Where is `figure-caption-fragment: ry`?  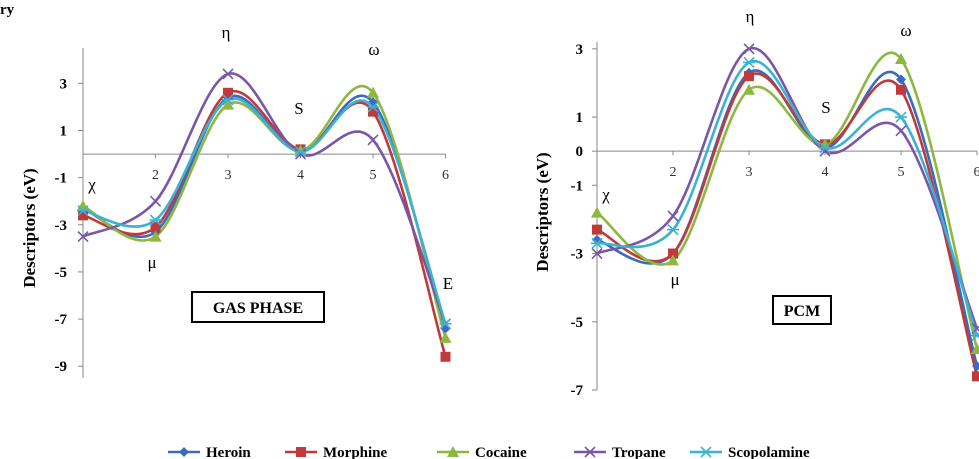
figure-caption-fragment: ry is located at coordinates (7, 10).